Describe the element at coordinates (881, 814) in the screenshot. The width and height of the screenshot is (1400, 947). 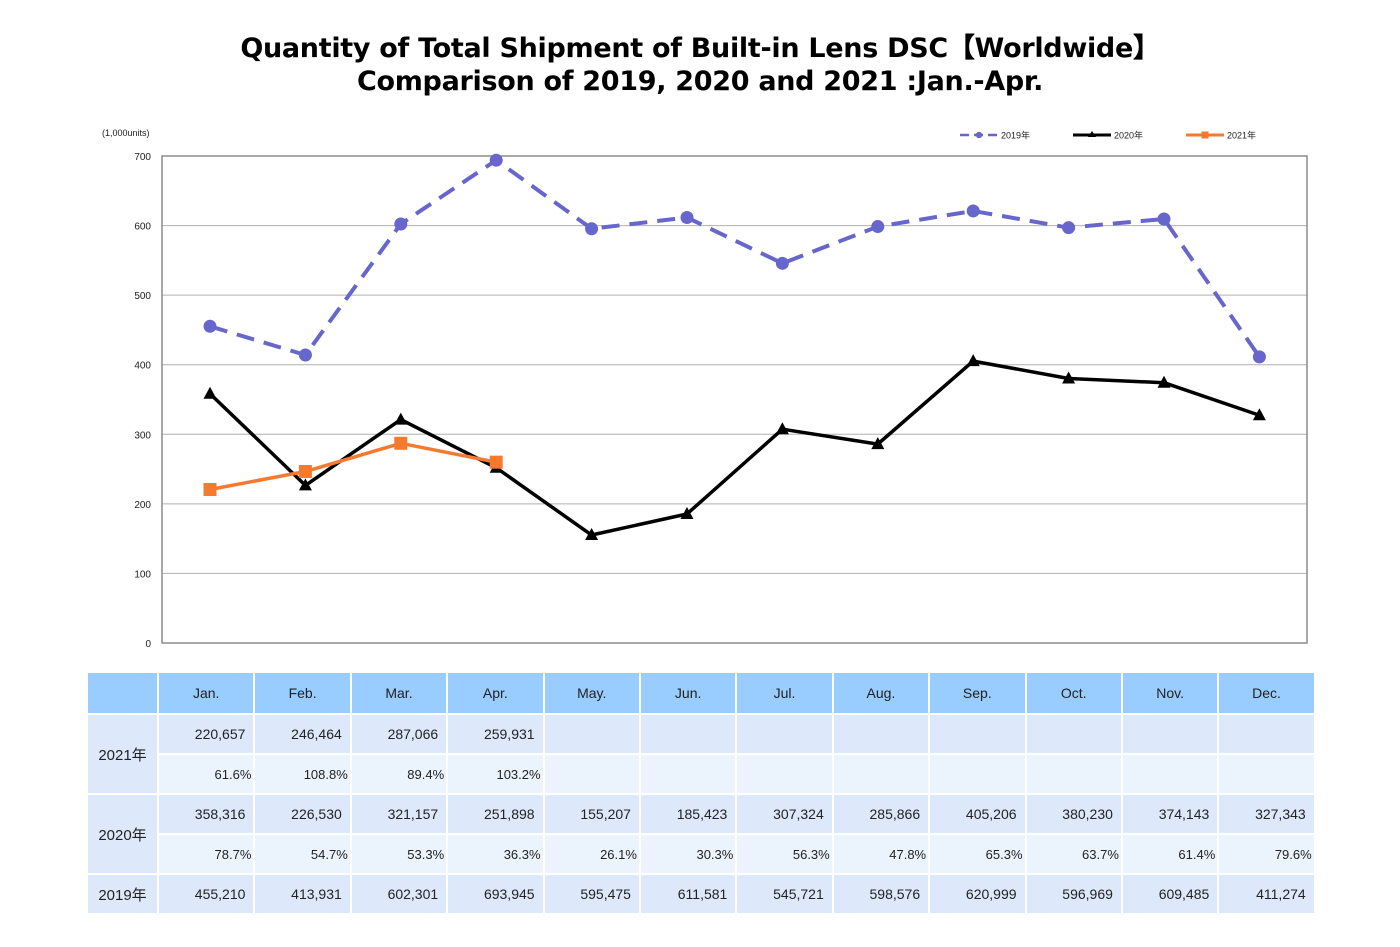
I see `cell-quantity: 285,866` at that location.